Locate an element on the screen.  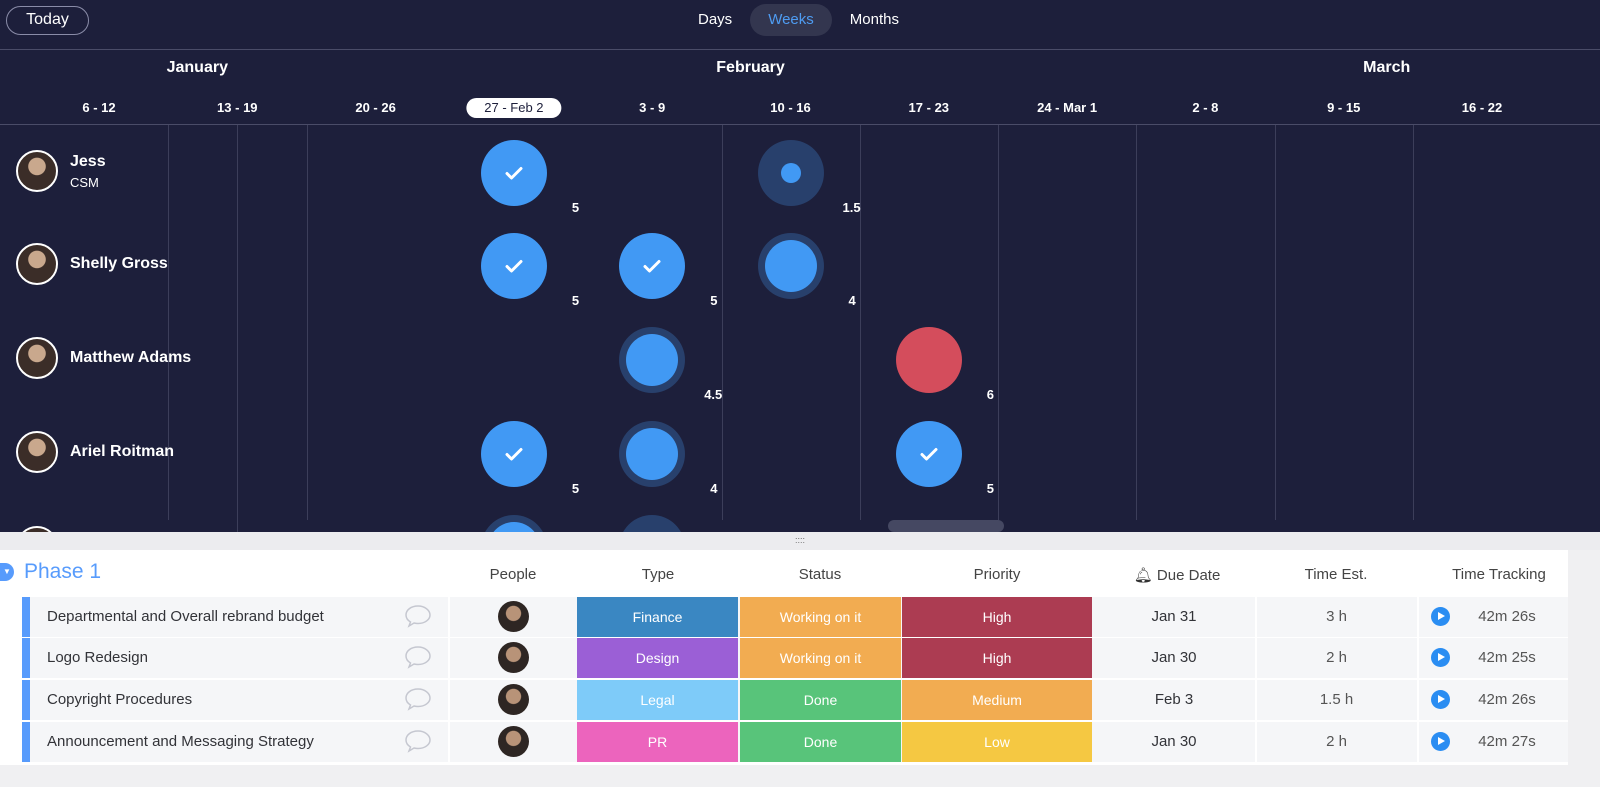
time-est-cell: 3 h is located at coordinates (1336, 616).